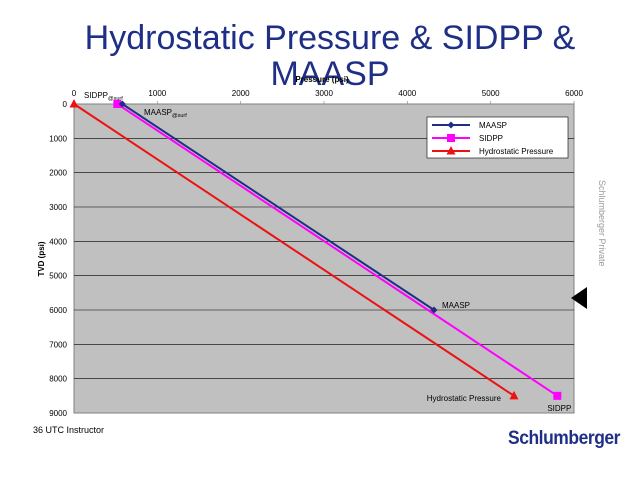  What do you see at coordinates (69, 430) in the screenshot?
I see `footer-text: 36 UTC Instructor` at bounding box center [69, 430].